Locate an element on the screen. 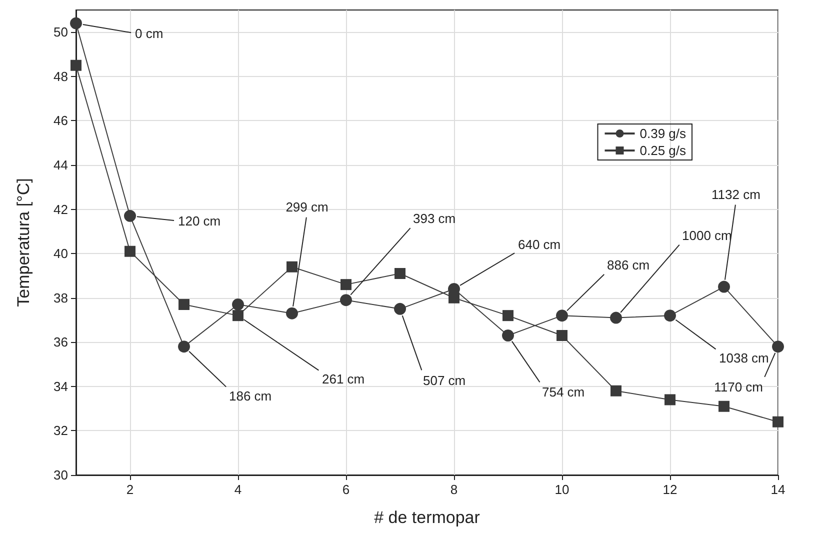 Image resolution: width=814 pixels, height=533 pixels. x-axis-title: # de termopar is located at coordinates (427, 517).